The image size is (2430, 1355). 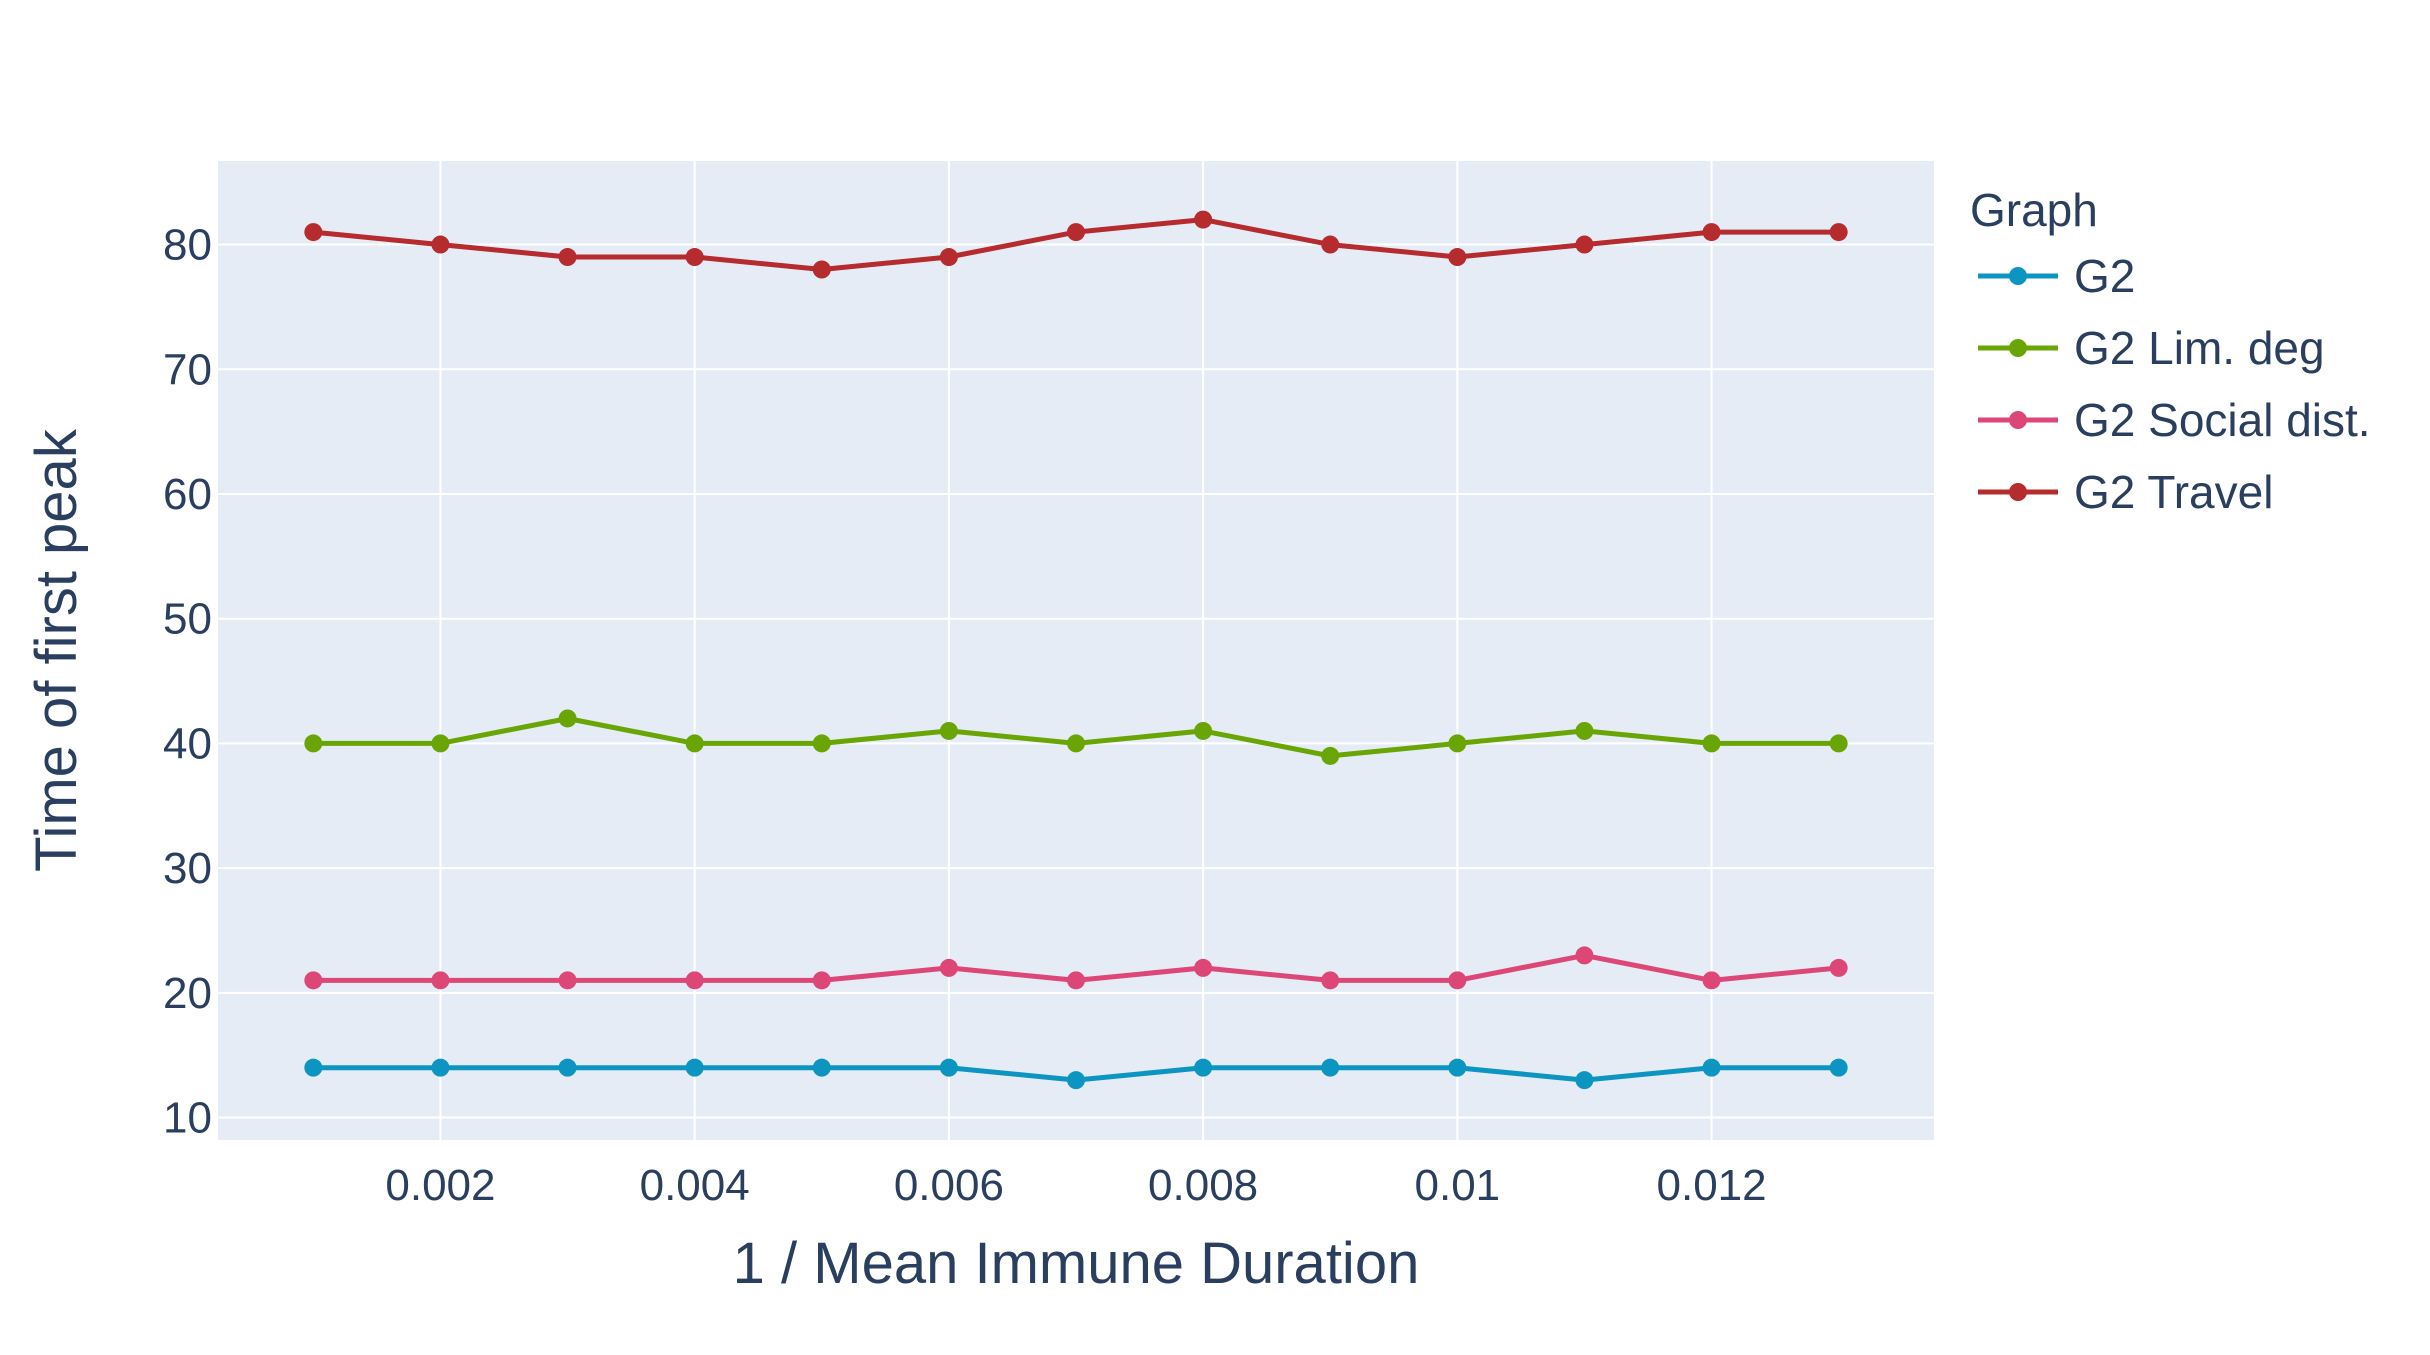 I want to click on x-tick-label: 0.012, so click(x=1712, y=1185).